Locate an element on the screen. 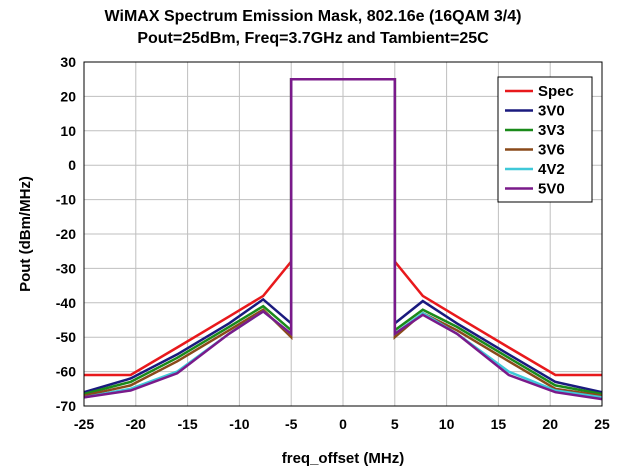 This screenshot has width=626, height=472. legend-label: 5V0 is located at coordinates (551, 189).